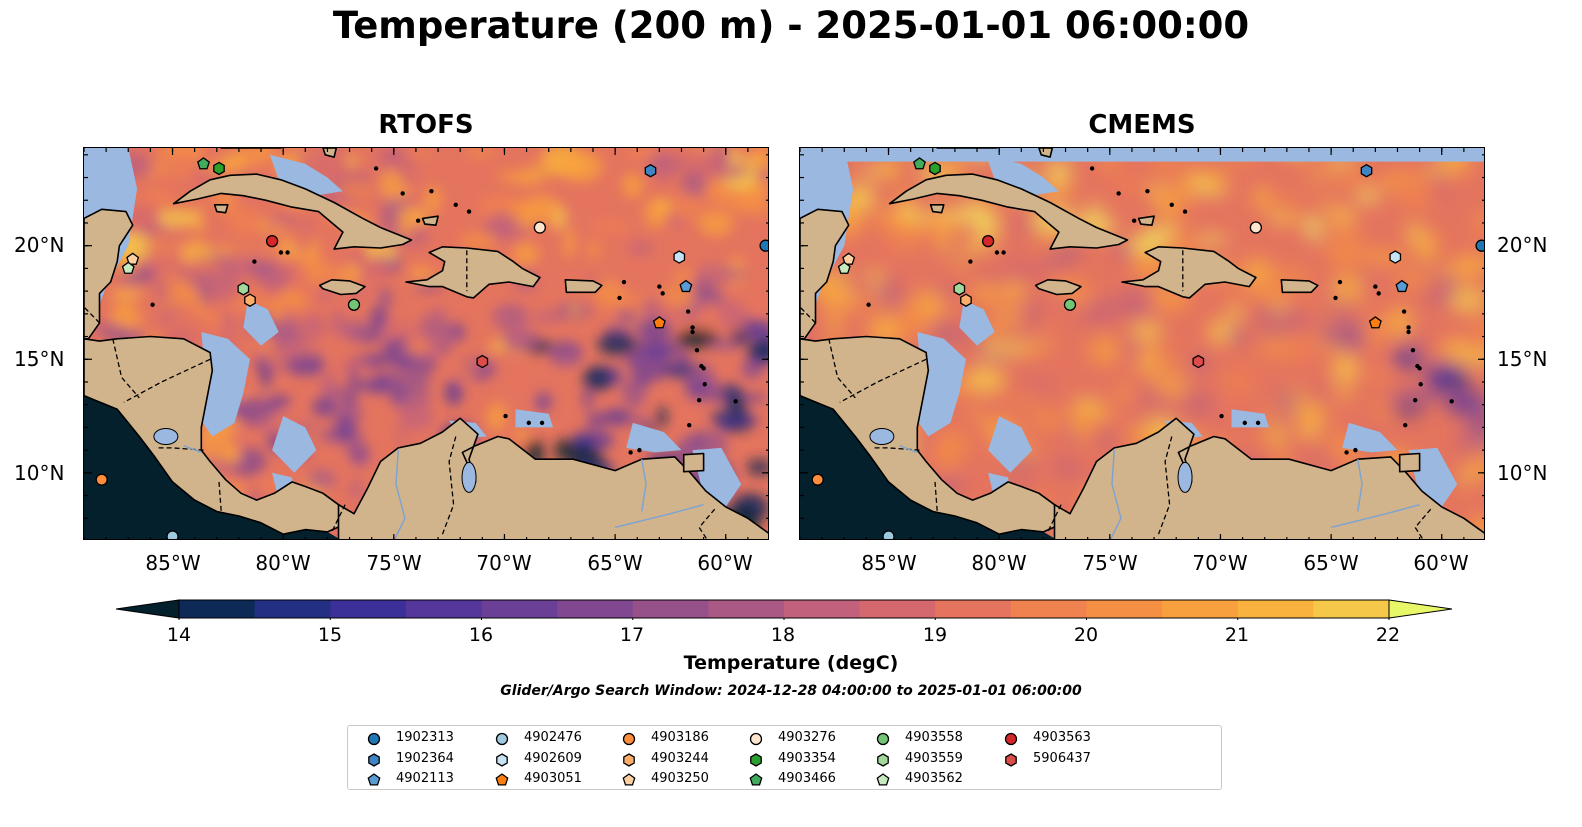 The image size is (1582, 827). I want to click on land-isla-juventud, so click(937, 208).